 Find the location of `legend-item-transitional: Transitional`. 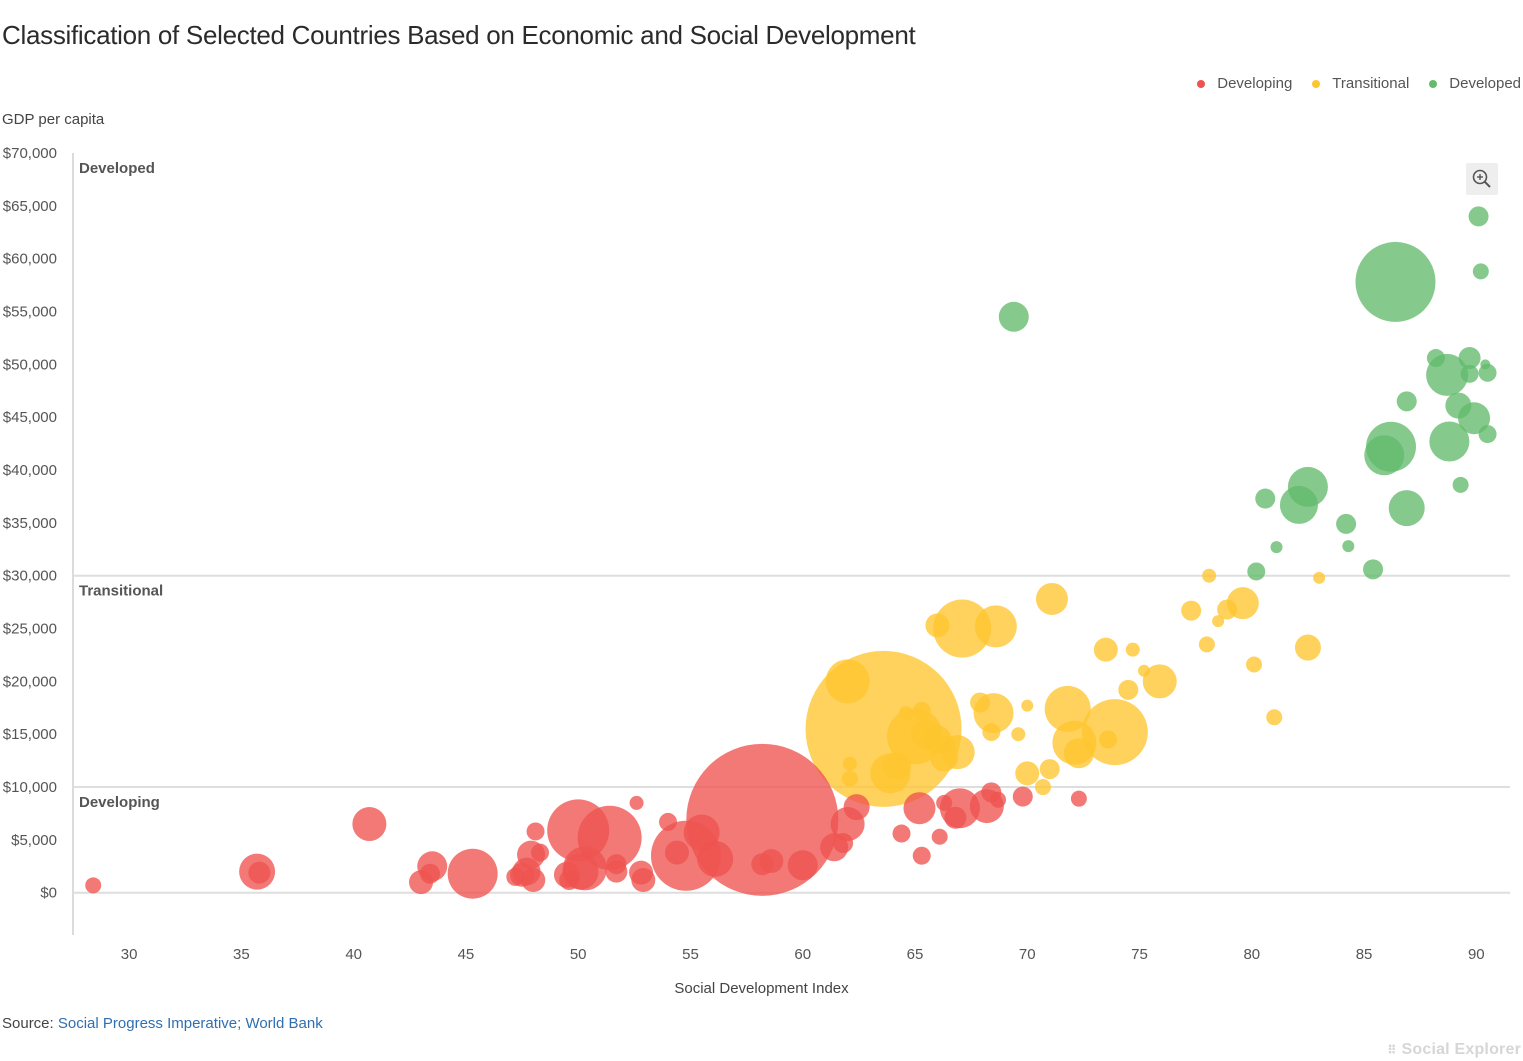

legend-item-transitional: Transitional is located at coordinates (1360, 83).